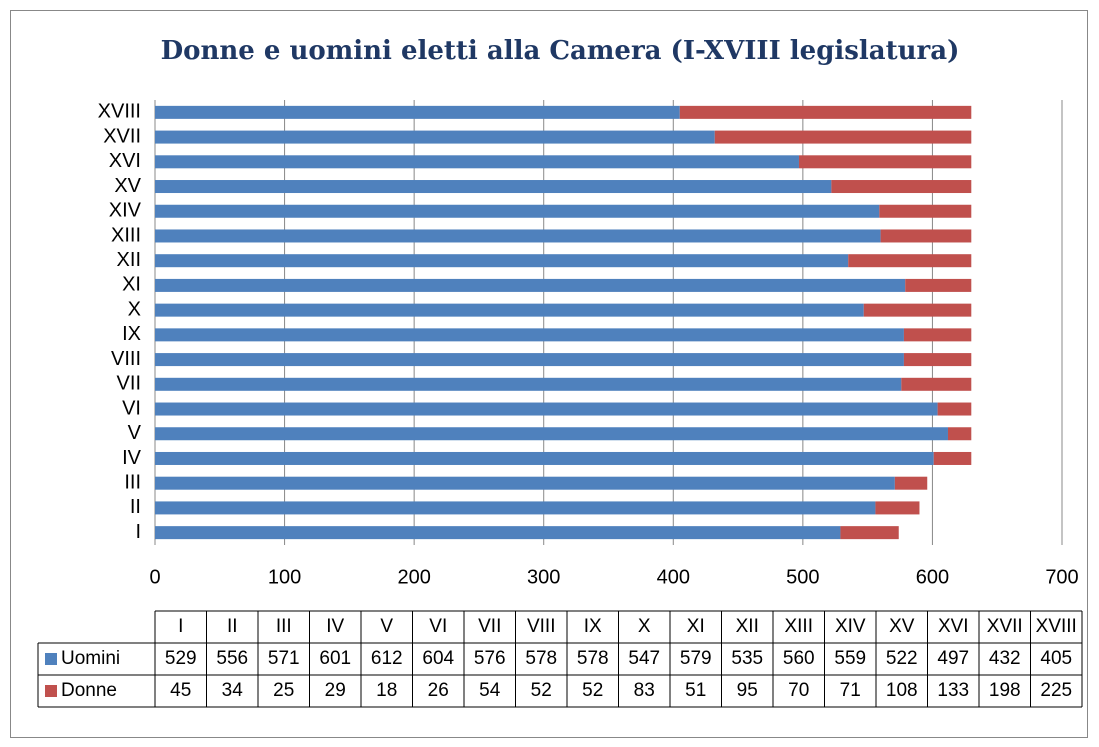 The image size is (1099, 747). Describe the element at coordinates (335, 690) in the screenshot. I see `table-value: 29` at that location.